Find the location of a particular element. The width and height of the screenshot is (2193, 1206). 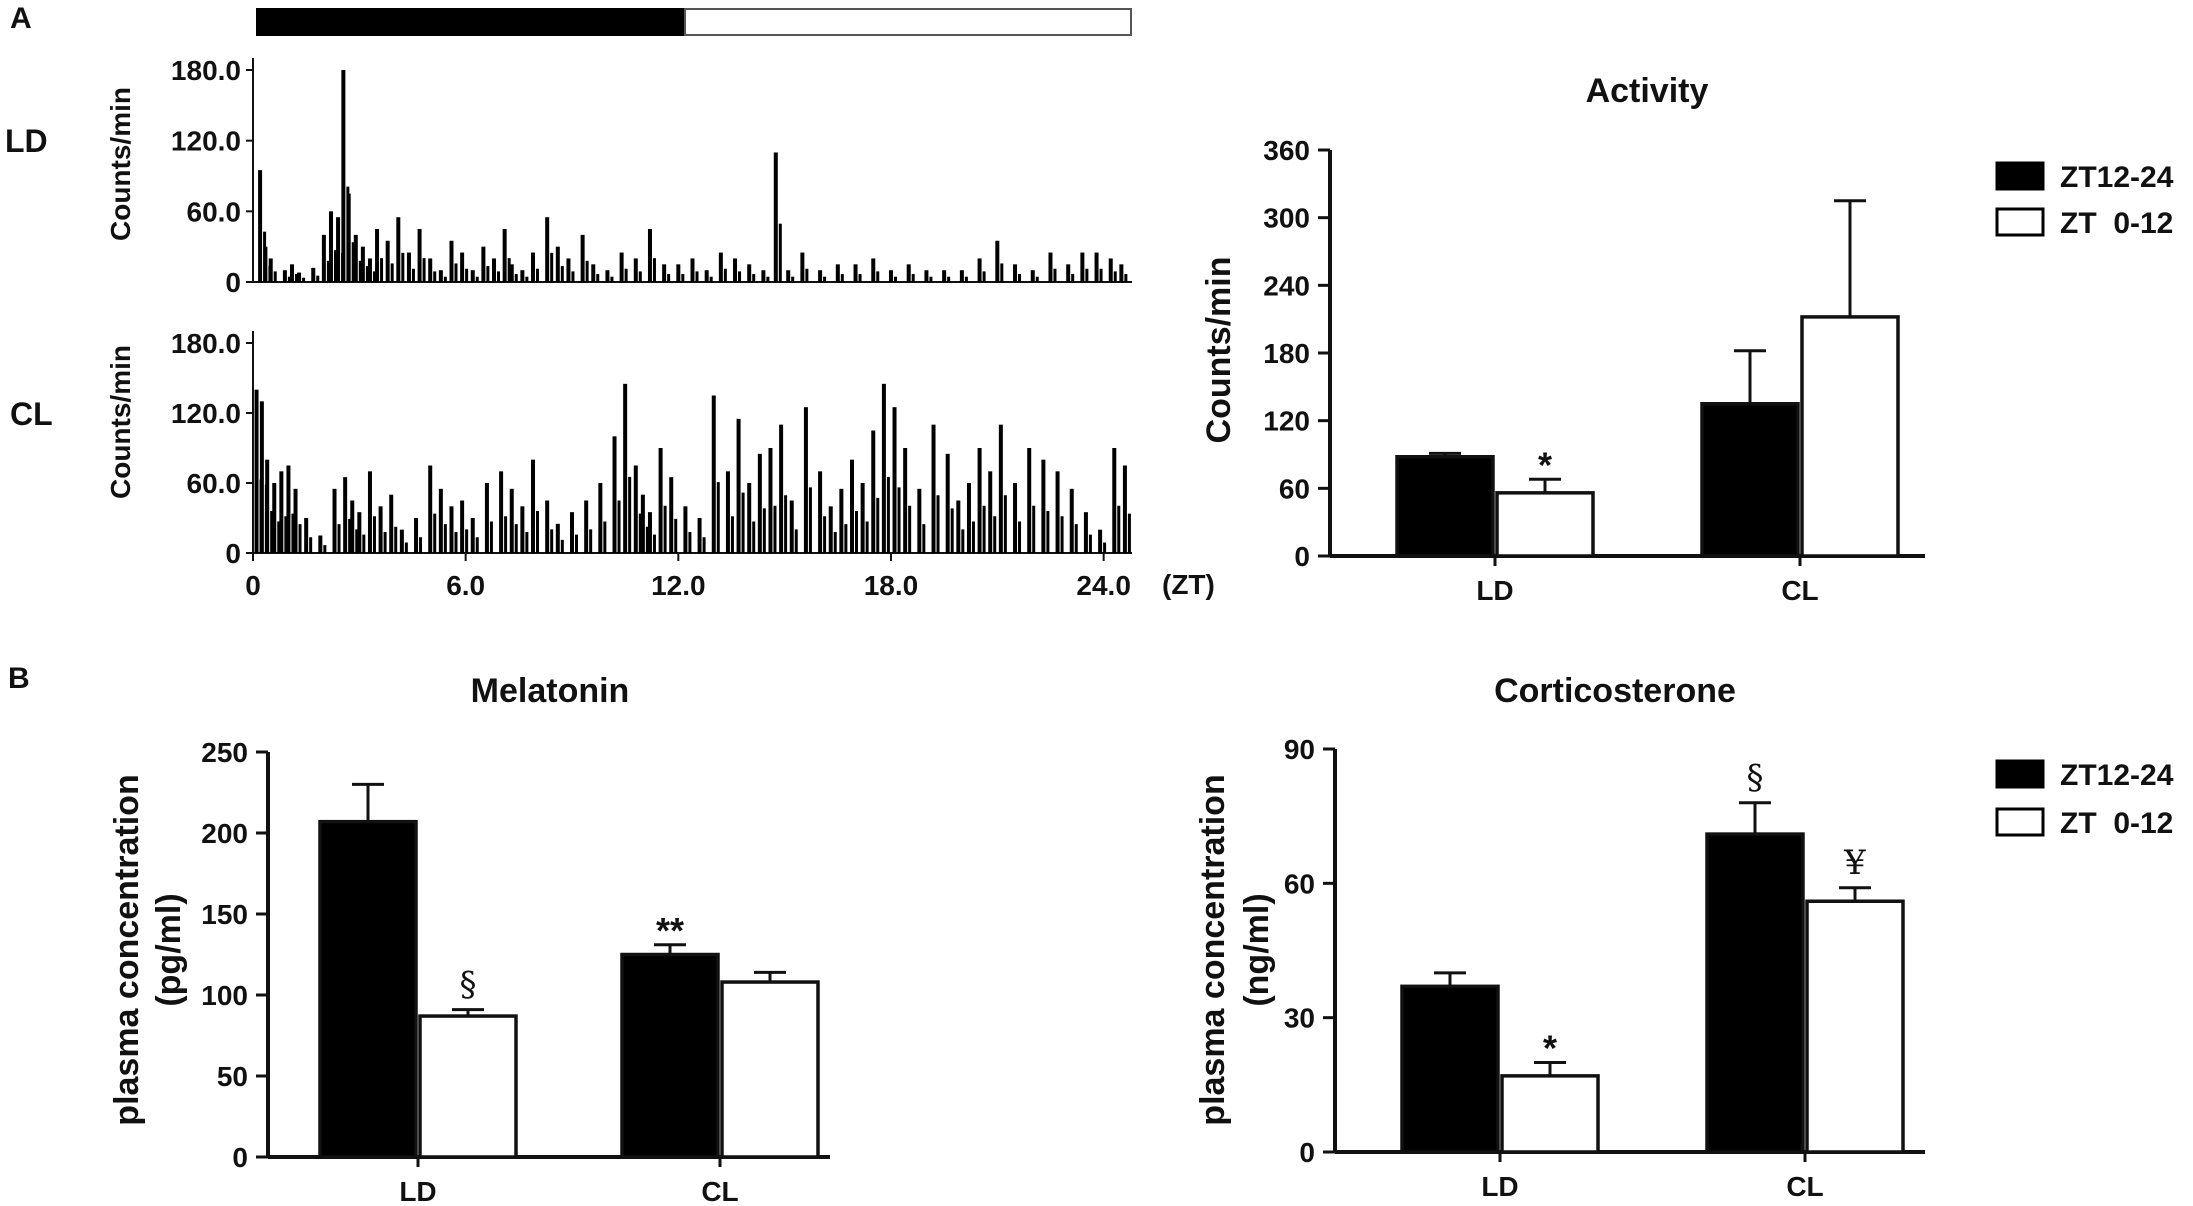

melatonin-bar-cl-dark is located at coordinates (670, 1055).